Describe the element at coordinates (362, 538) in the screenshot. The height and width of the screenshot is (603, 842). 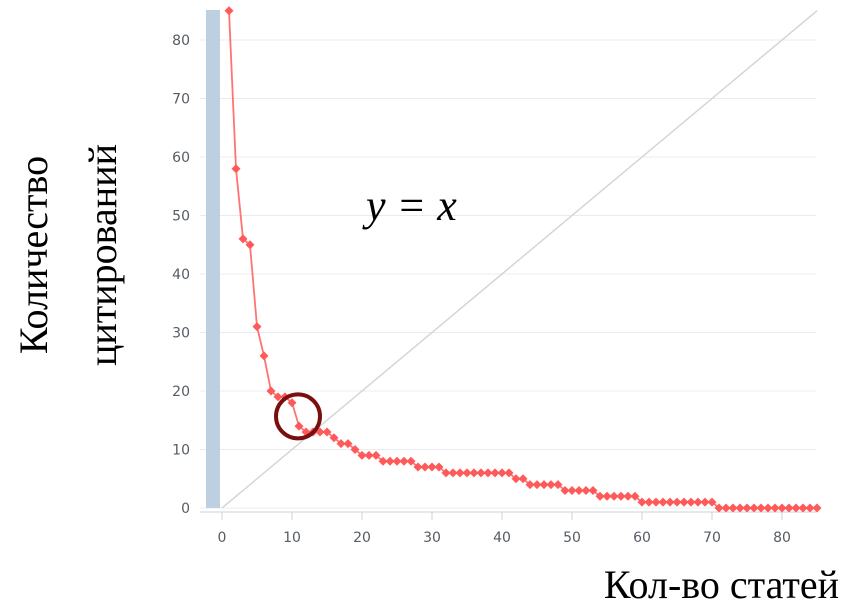
I see `x-tick-label: 20` at that location.